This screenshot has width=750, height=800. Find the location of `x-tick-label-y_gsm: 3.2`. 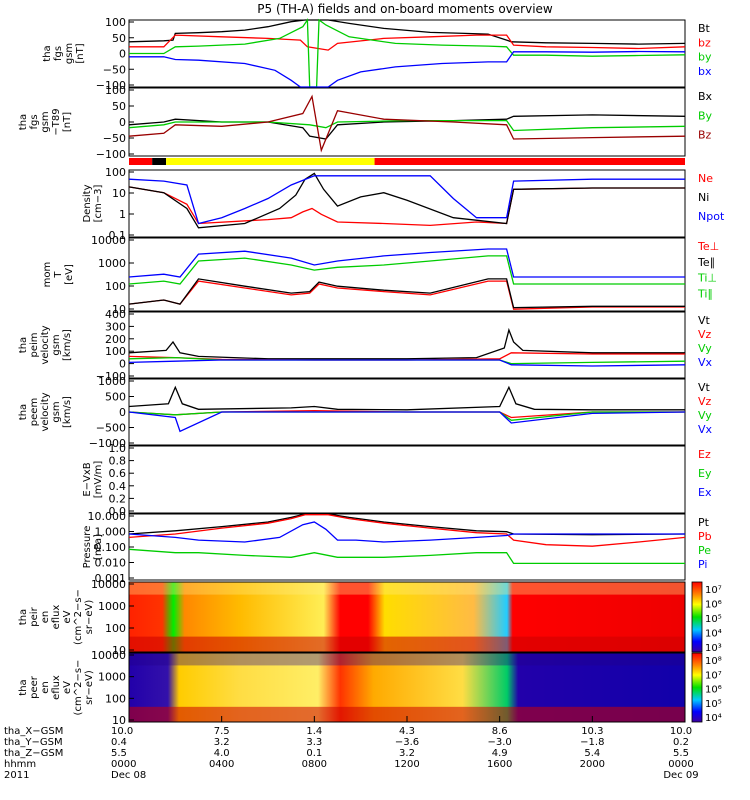

x-tick-label-y_gsm: 3.2 is located at coordinates (222, 742).